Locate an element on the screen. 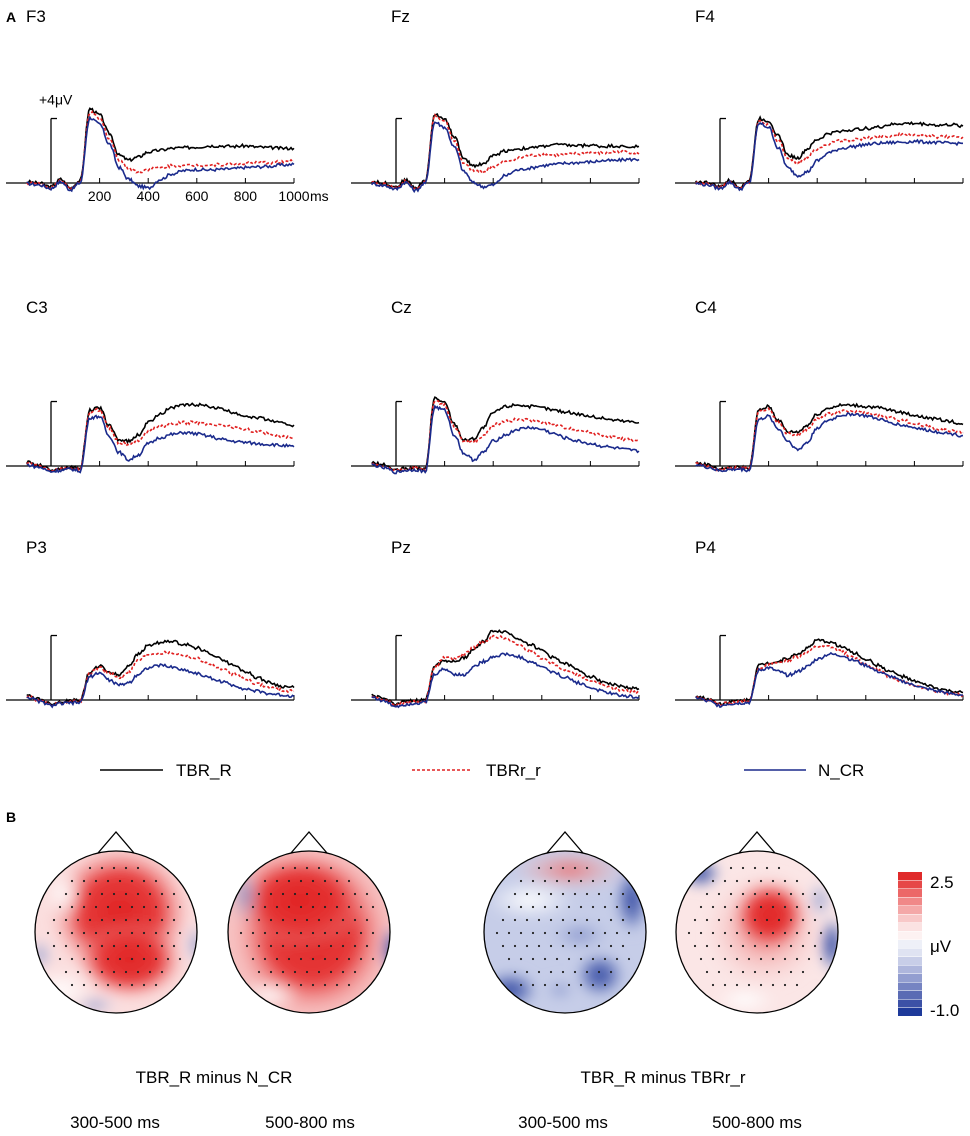 The image size is (970, 1136). electrode-dots is located at coordinates (434, 926).